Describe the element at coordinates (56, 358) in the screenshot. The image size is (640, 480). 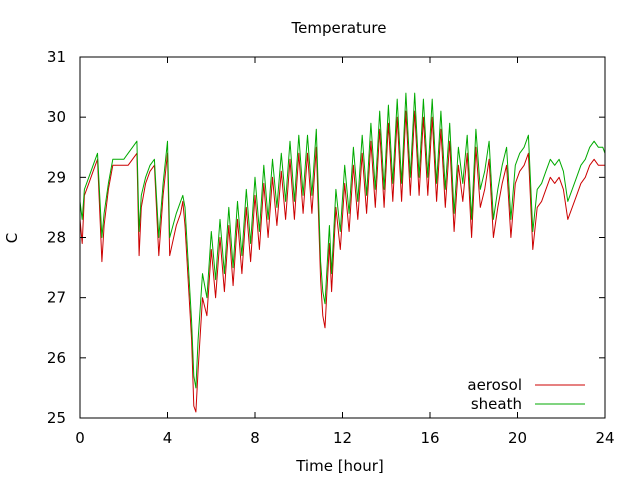
I see `y-tick-label: 26` at that location.